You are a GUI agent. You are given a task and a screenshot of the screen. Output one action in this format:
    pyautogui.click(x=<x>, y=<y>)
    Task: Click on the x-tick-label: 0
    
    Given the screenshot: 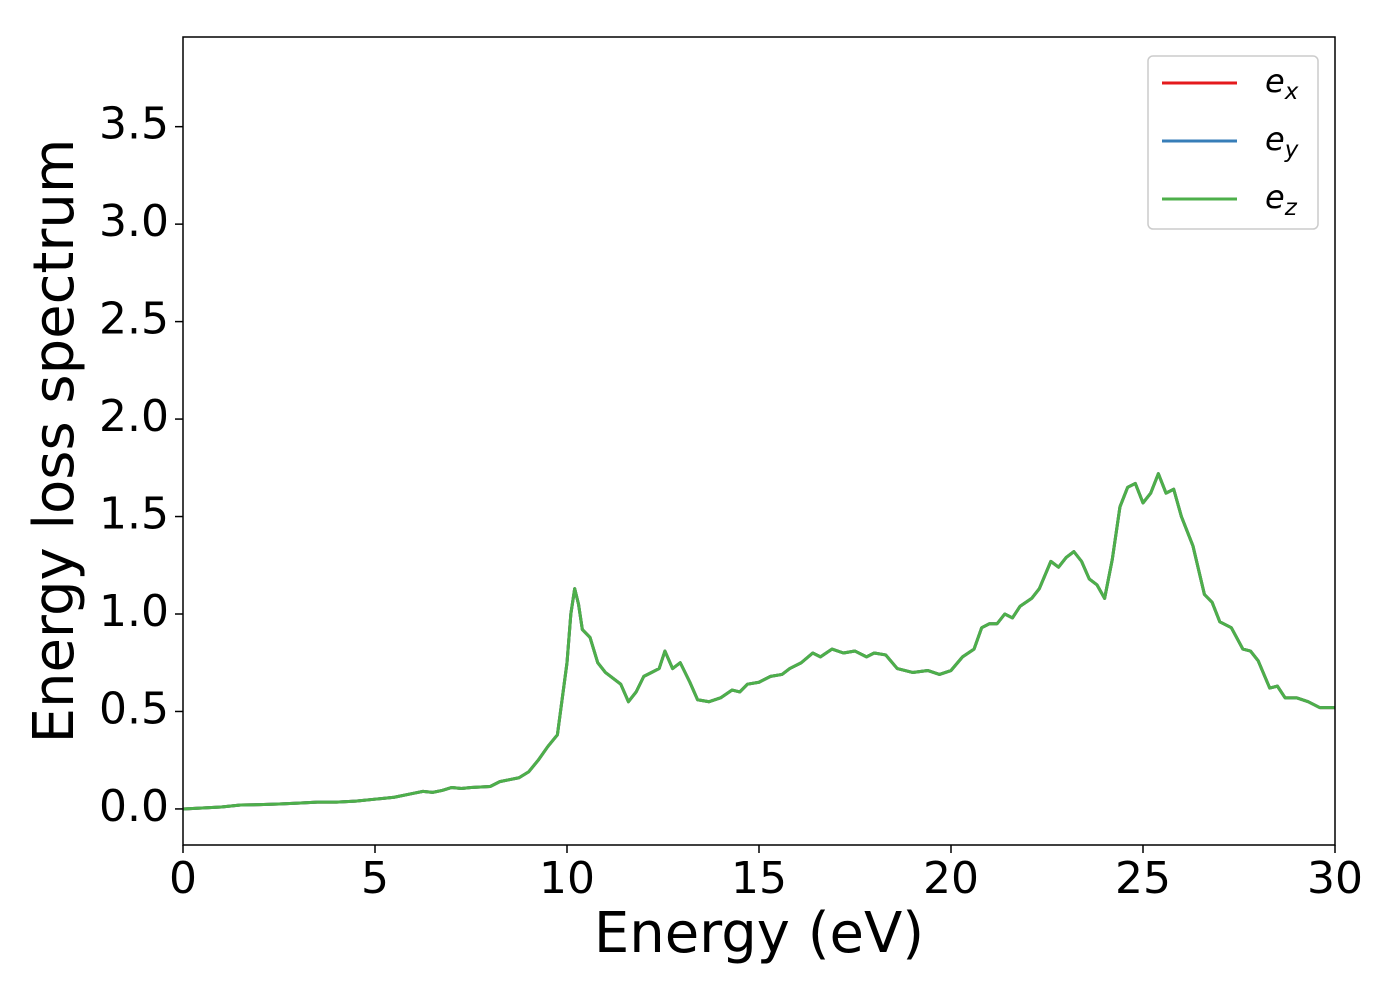 What is the action you would take?
    pyautogui.click(x=183, y=878)
    